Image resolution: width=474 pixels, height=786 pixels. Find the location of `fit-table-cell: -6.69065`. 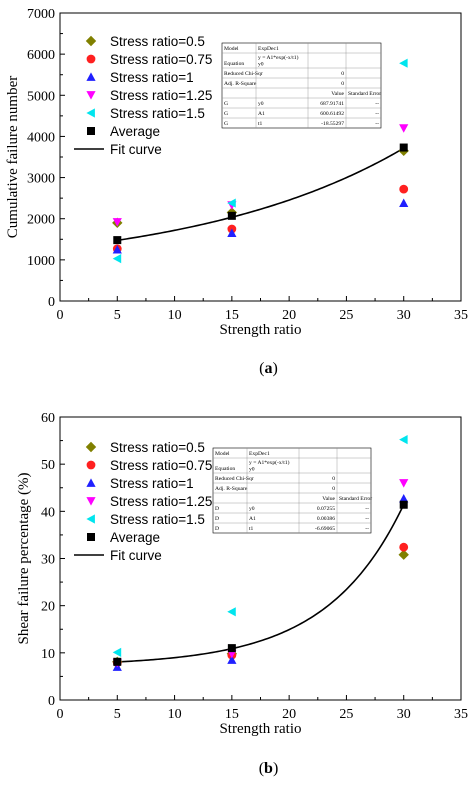

fit-table-cell: -6.69065 is located at coordinates (325, 529).